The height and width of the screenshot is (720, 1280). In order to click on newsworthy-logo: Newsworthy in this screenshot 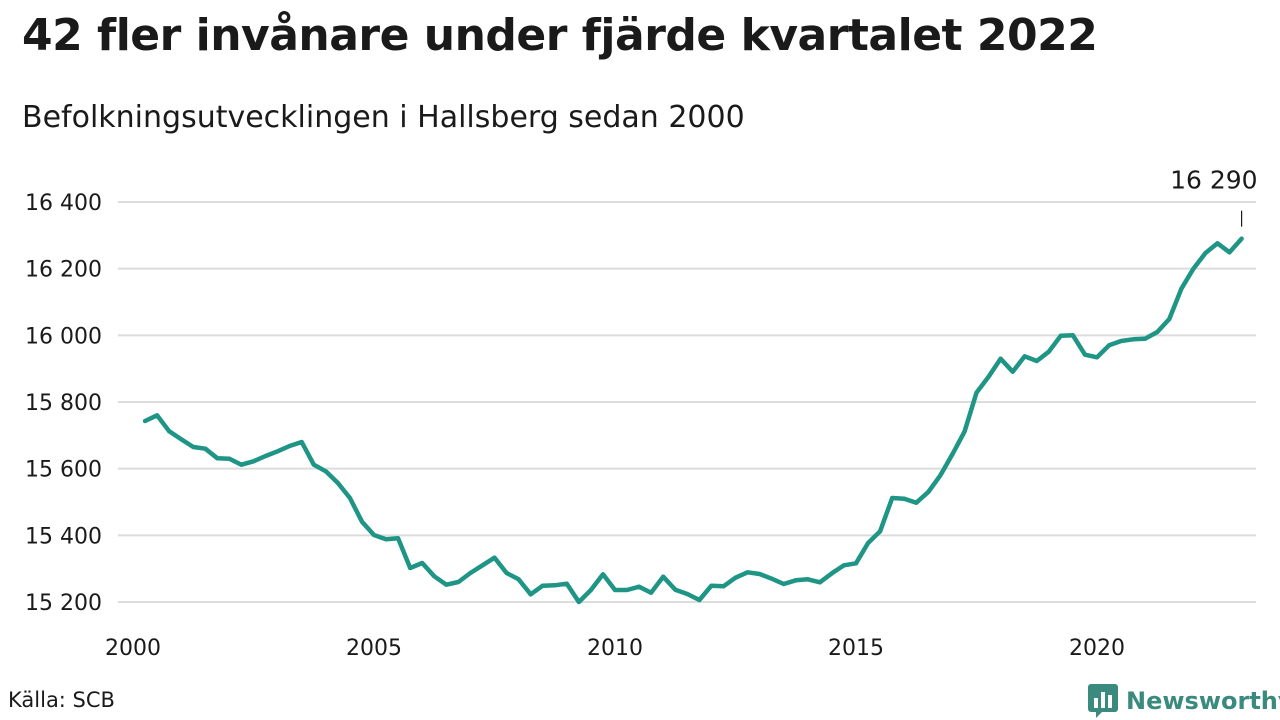, I will do `click(1184, 701)`.